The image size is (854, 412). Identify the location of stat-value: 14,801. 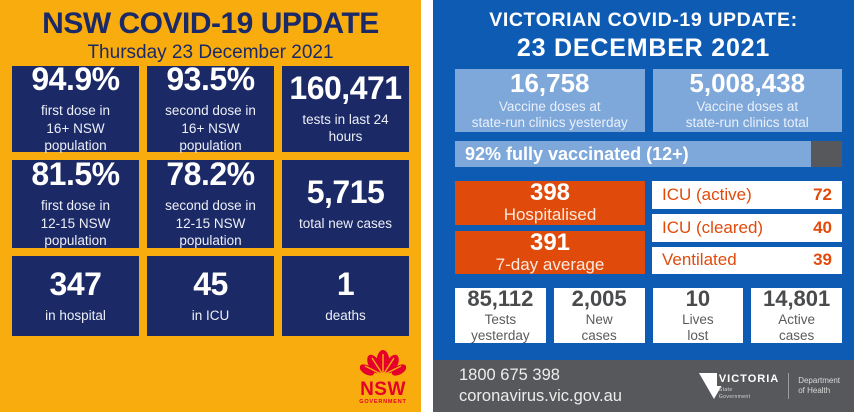
(796, 298).